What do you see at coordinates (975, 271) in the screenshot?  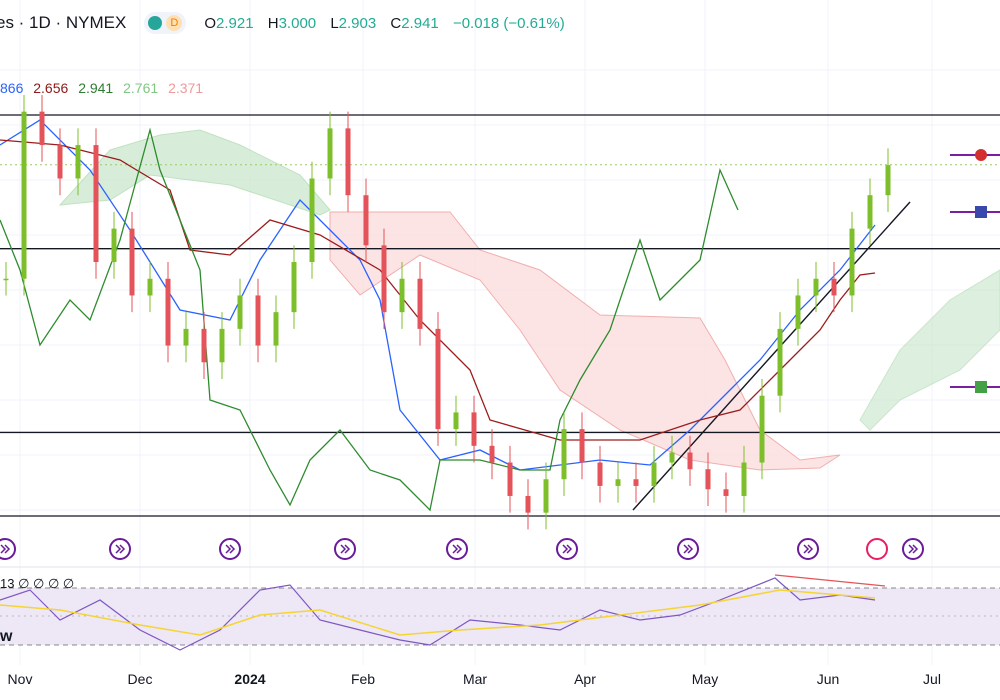 I see `price-markers` at bounding box center [975, 271].